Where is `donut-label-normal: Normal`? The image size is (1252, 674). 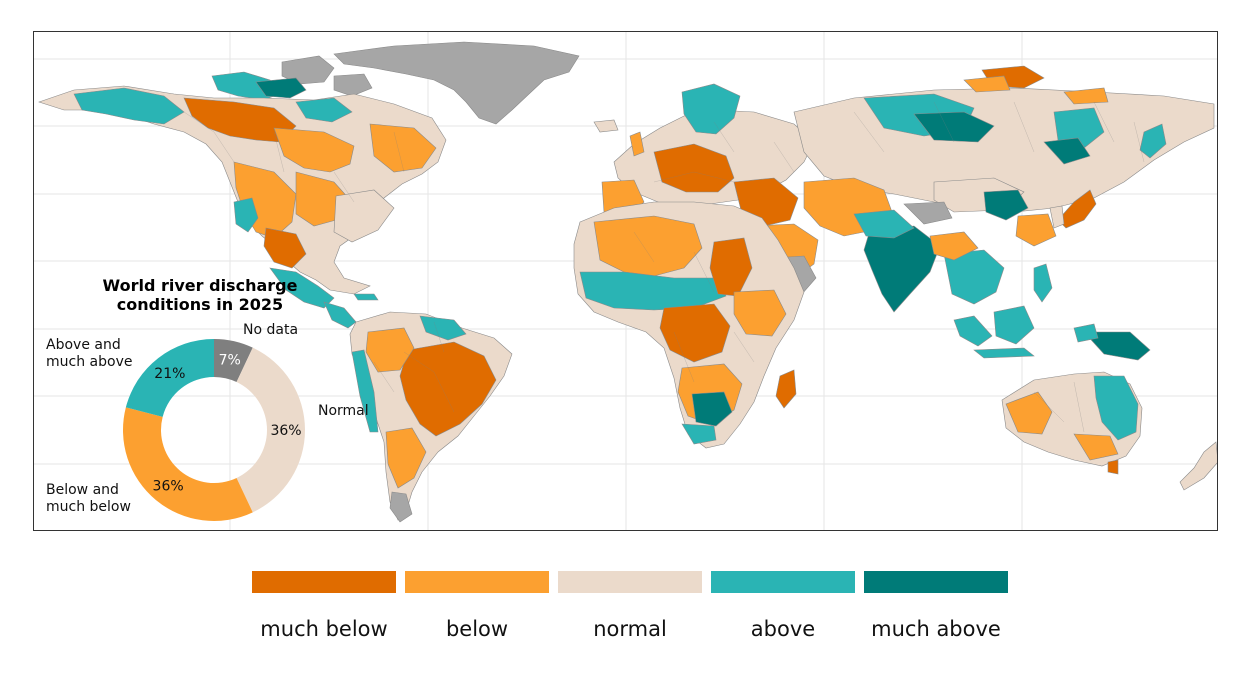 donut-label-normal: Normal is located at coordinates (343, 411).